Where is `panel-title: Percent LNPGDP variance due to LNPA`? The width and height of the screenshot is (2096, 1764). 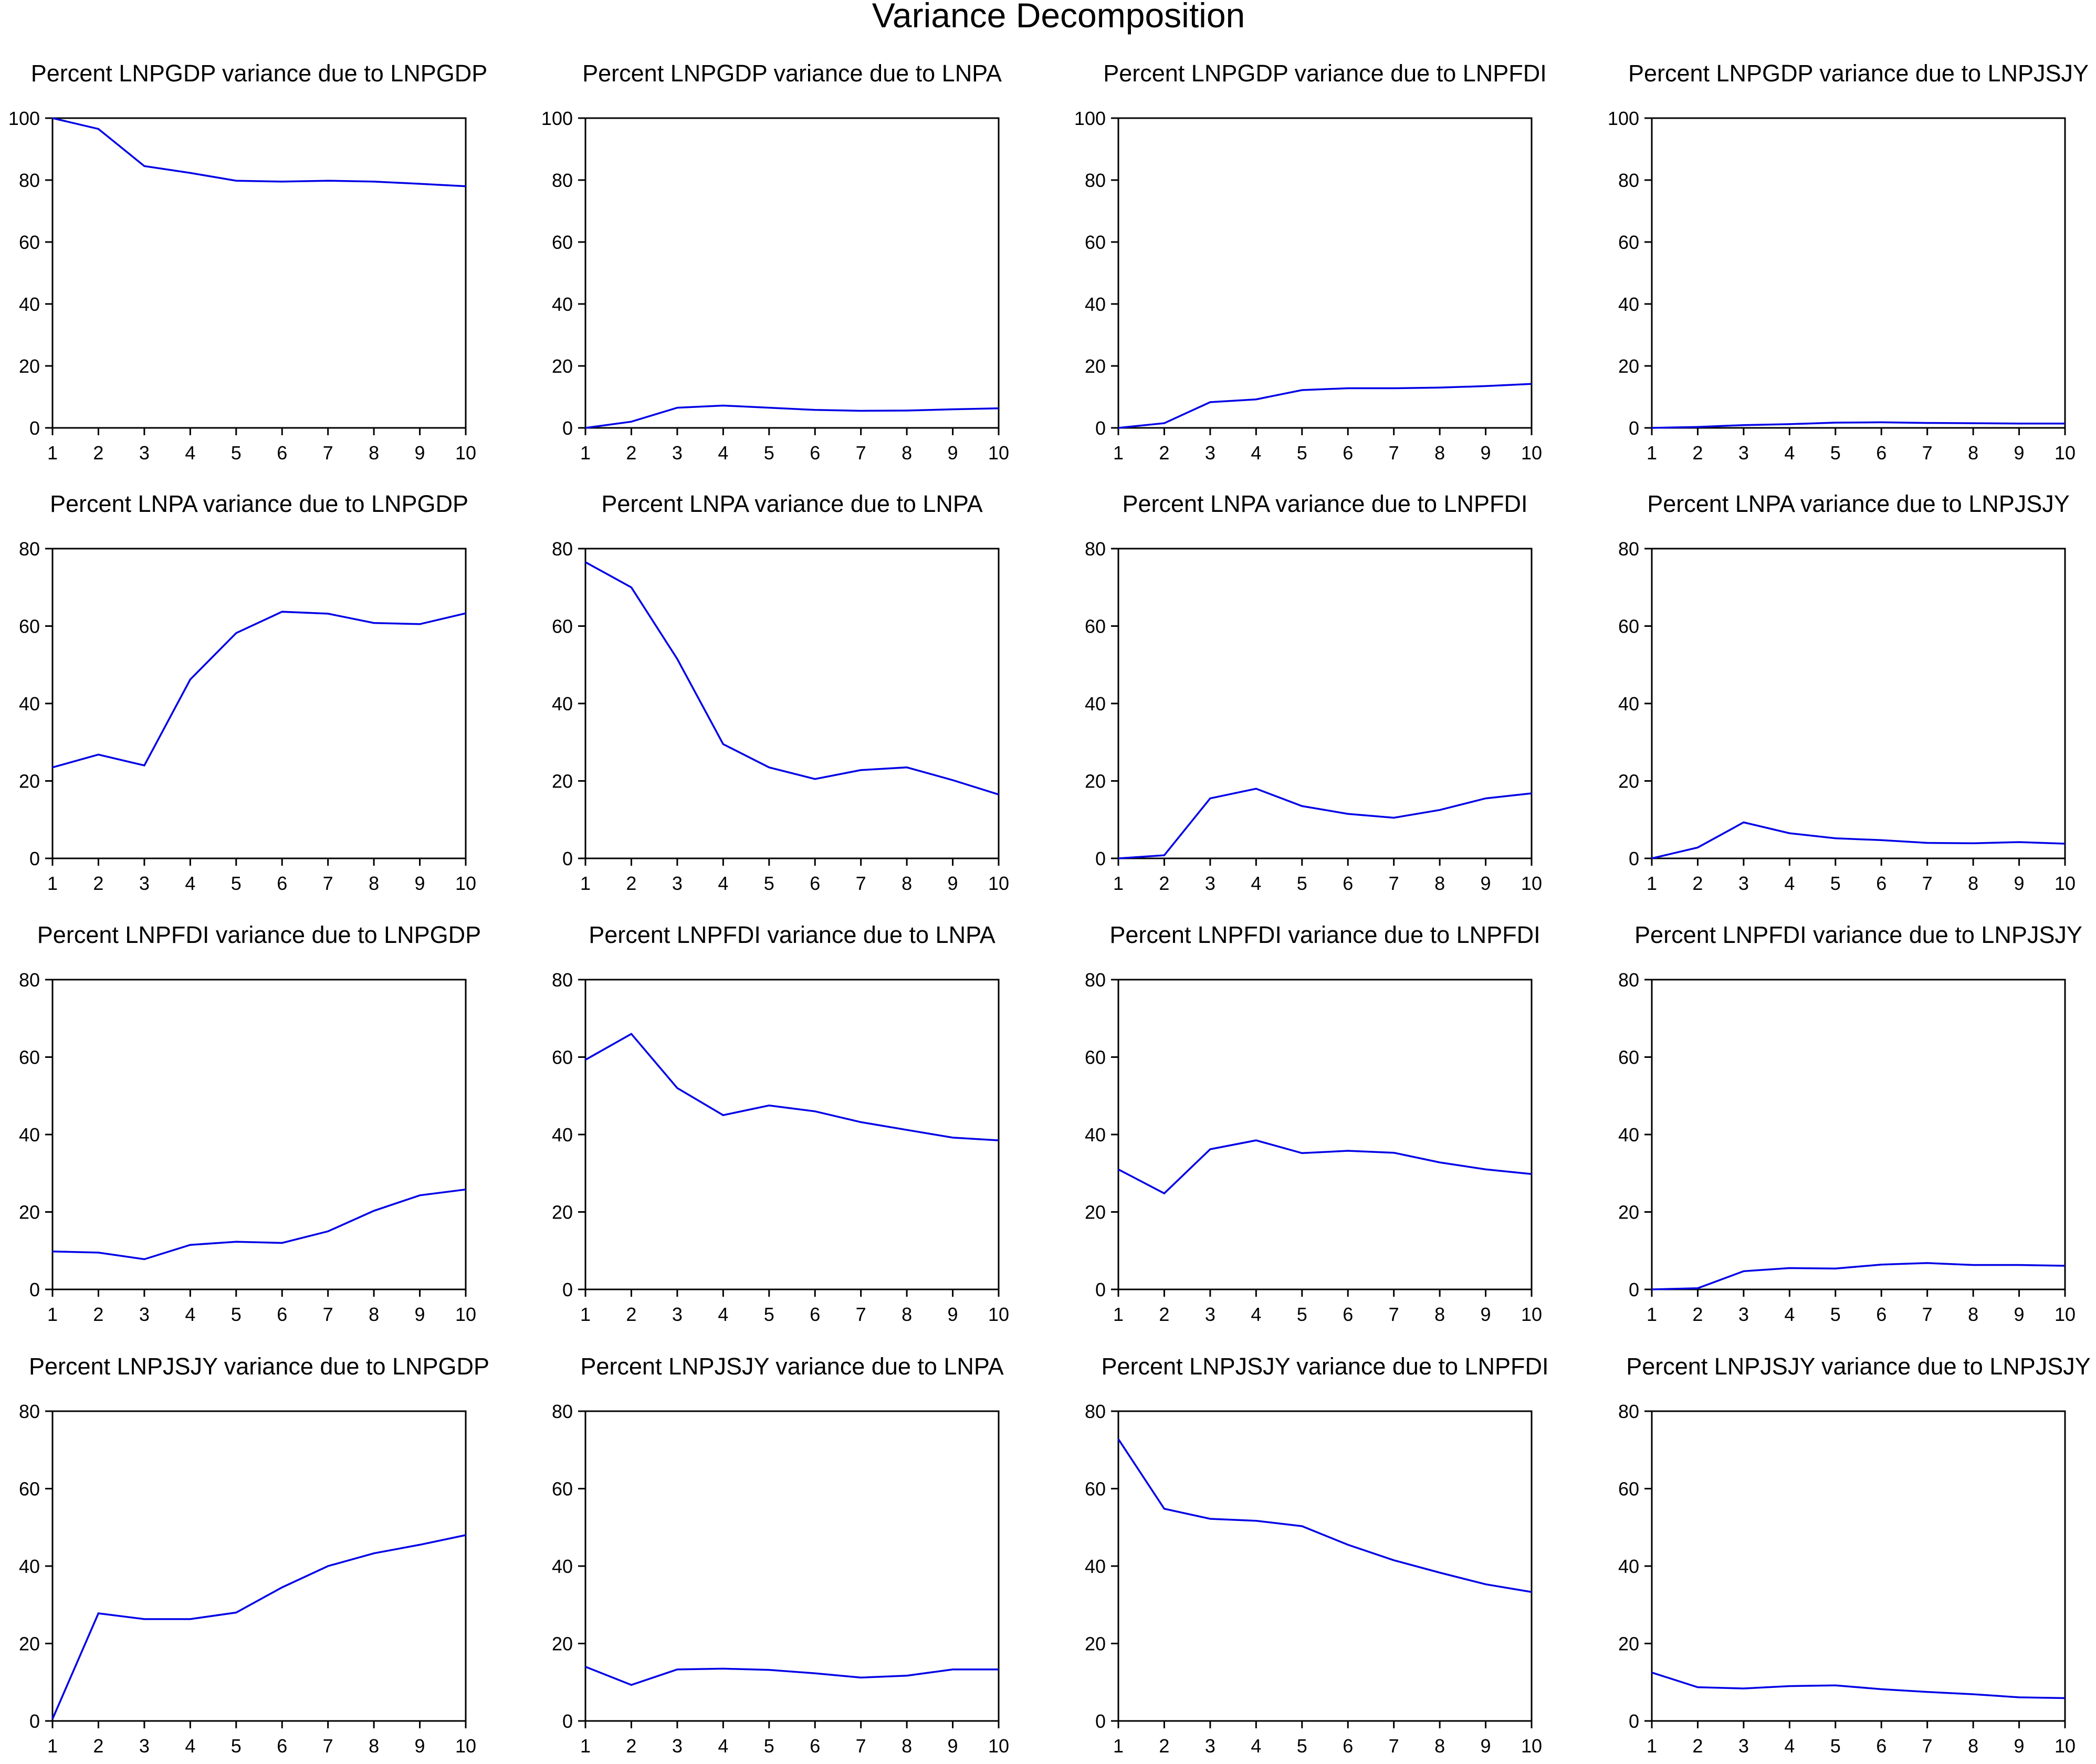
panel-title: Percent LNPGDP variance due to LNPA is located at coordinates (792, 73).